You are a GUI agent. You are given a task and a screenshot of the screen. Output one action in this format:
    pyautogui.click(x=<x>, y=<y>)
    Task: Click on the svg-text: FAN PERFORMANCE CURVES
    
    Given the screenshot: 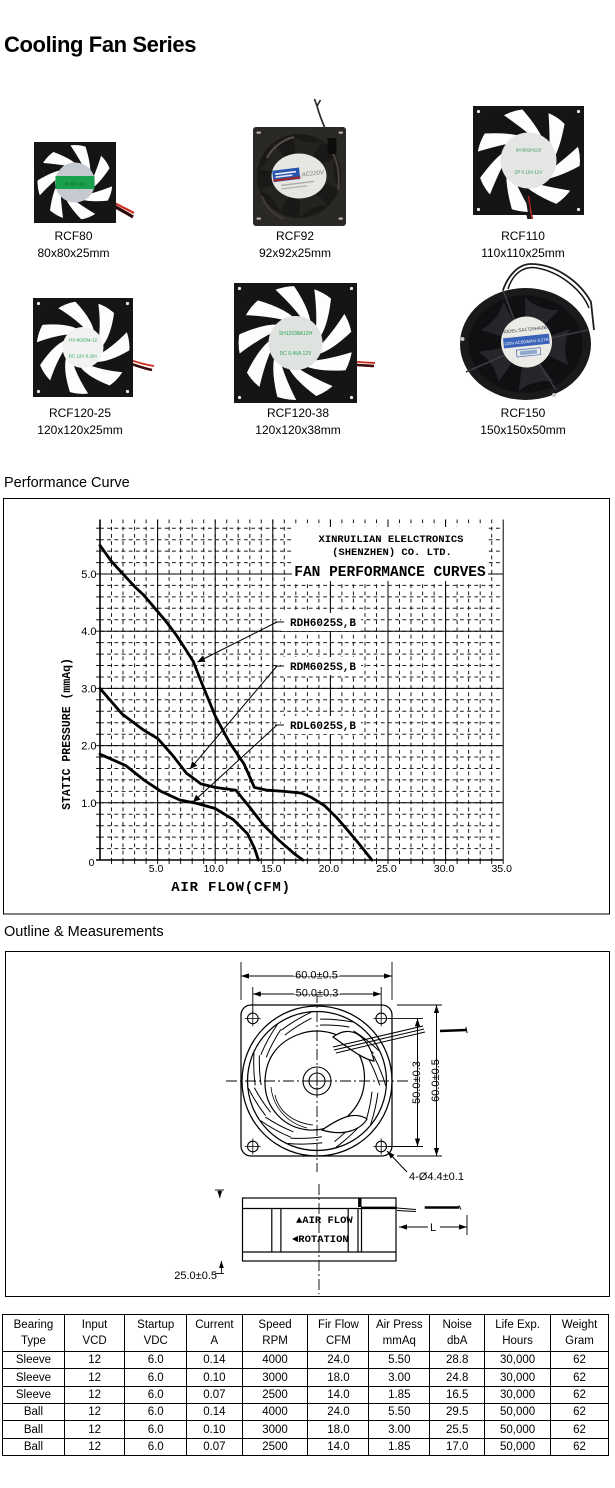 What is the action you would take?
    pyautogui.click(x=390, y=573)
    